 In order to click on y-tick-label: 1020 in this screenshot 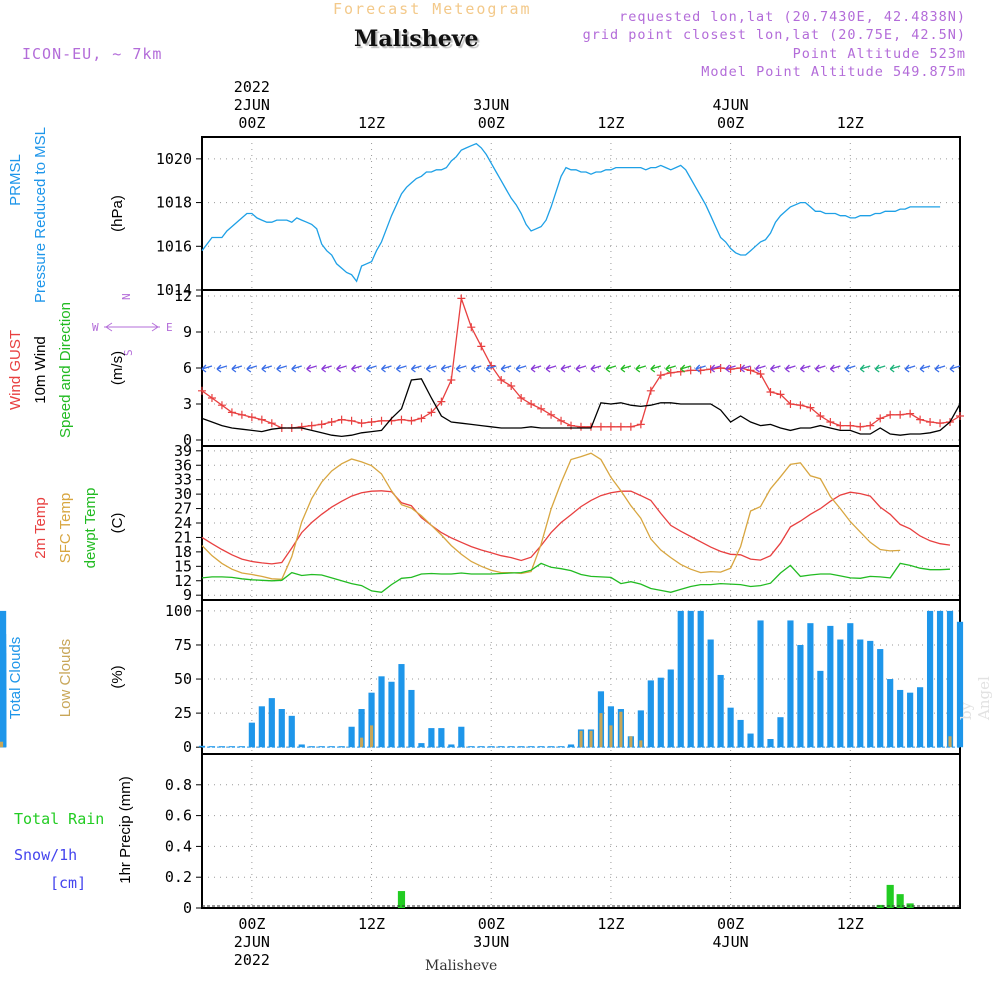, I will do `click(174, 159)`.